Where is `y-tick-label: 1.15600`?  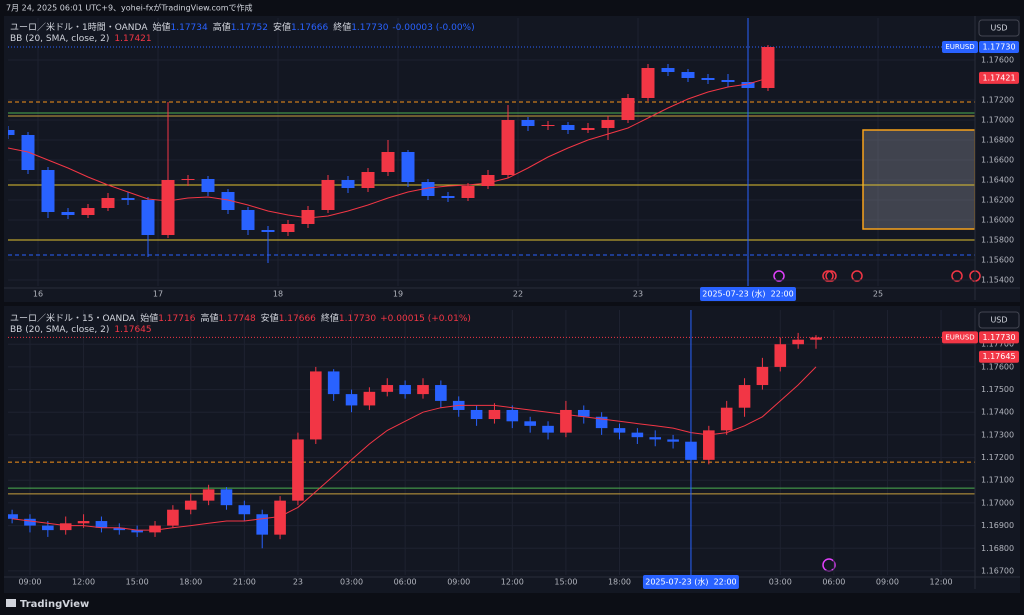
y-tick-label: 1.15600 is located at coordinates (997, 260).